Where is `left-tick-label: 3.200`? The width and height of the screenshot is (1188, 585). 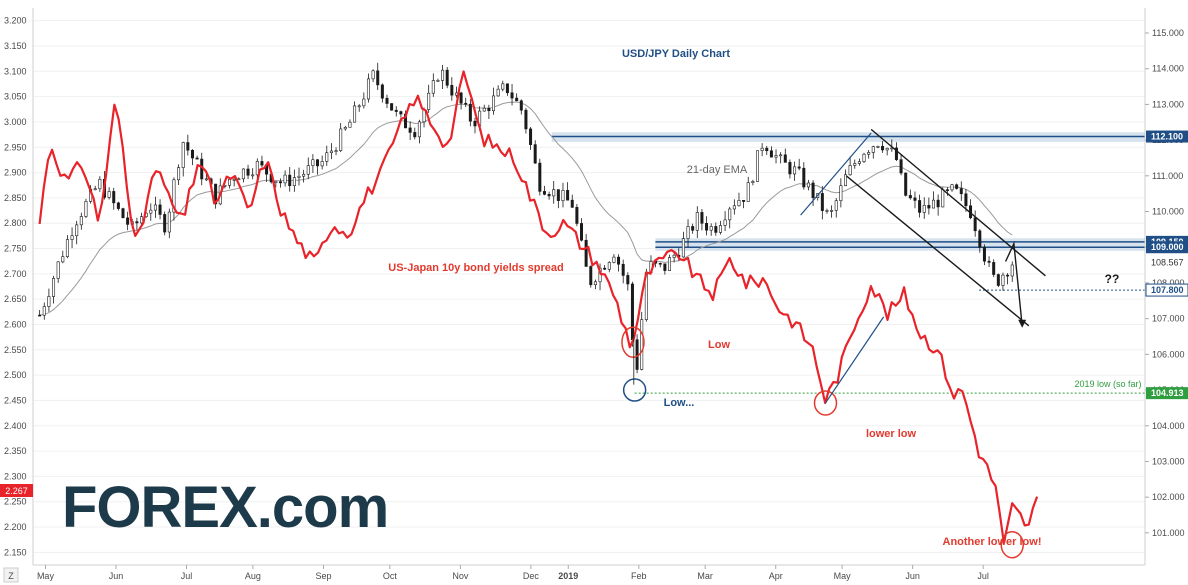 left-tick-label: 3.200 is located at coordinates (15, 21).